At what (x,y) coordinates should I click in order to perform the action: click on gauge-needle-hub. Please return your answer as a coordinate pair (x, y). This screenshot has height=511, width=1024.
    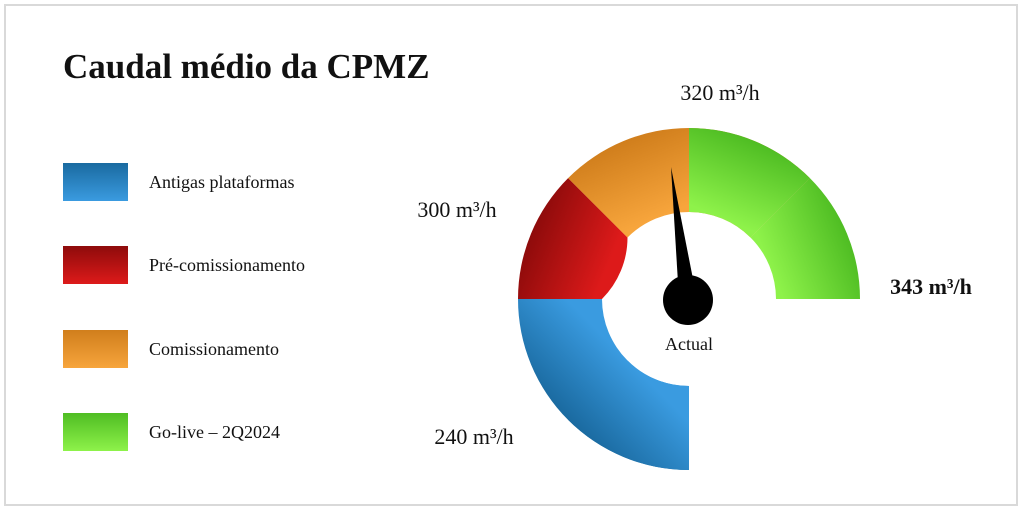
    Looking at the image, I should click on (688, 300).